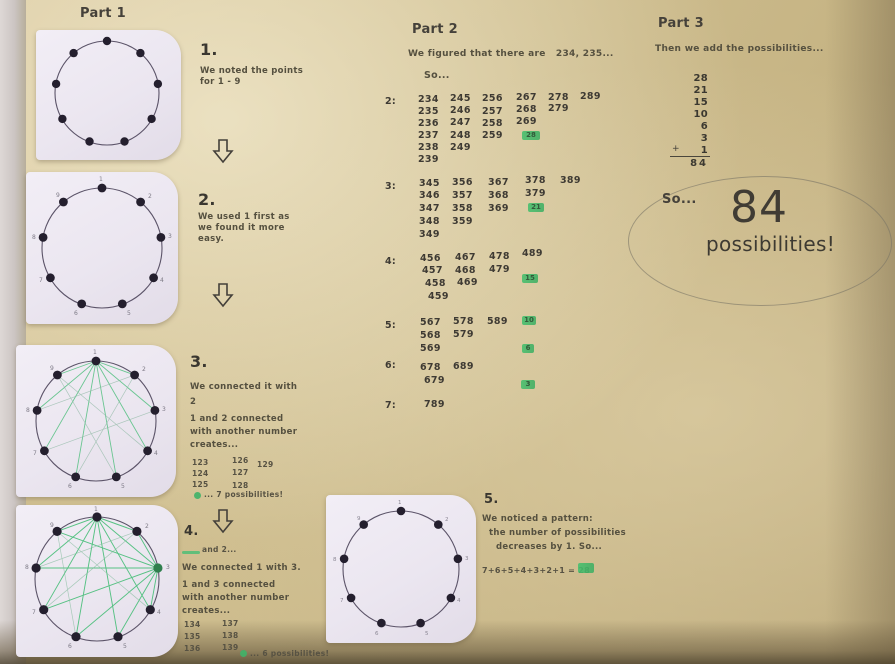 The height and width of the screenshot is (664, 895). I want to click on step-4-list-c1: 136, so click(192, 648).